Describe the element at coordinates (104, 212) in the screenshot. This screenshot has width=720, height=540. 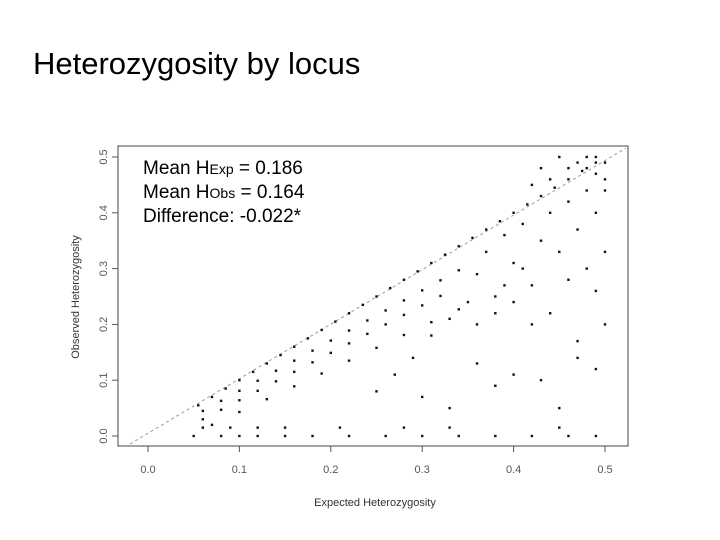
I see `y-tick-label: 0.4` at that location.